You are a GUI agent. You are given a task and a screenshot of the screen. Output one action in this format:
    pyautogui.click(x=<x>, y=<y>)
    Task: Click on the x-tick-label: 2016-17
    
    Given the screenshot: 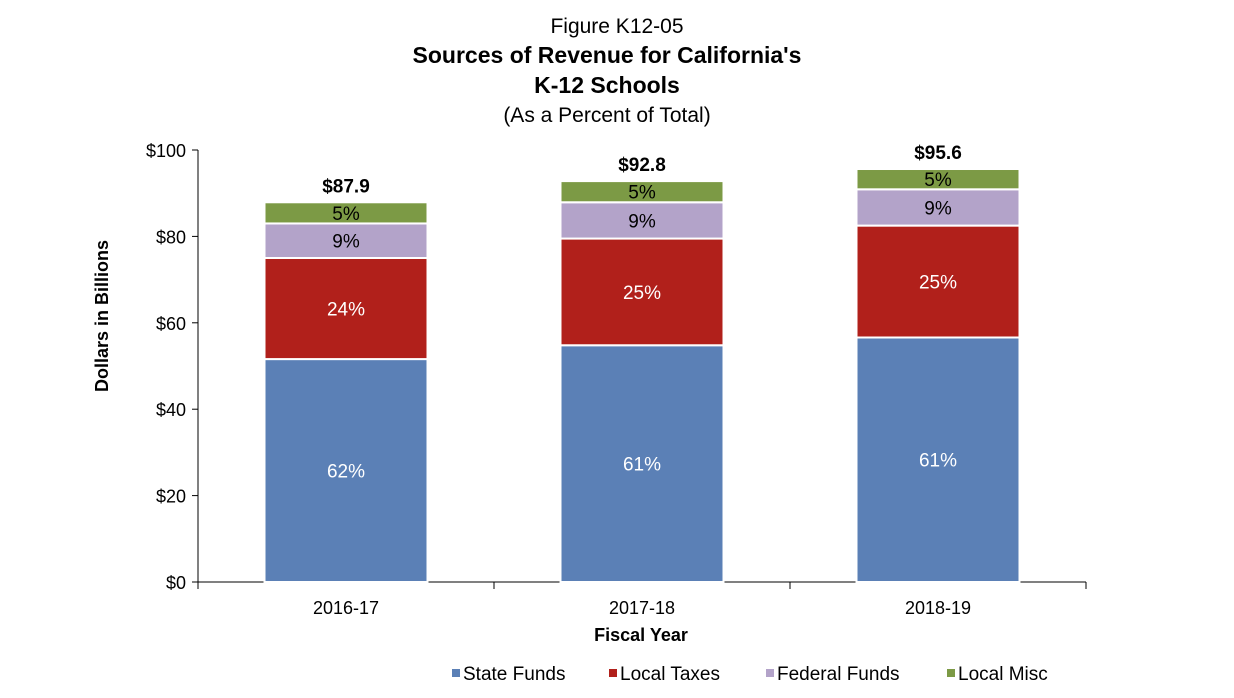 What is the action you would take?
    pyautogui.click(x=346, y=608)
    